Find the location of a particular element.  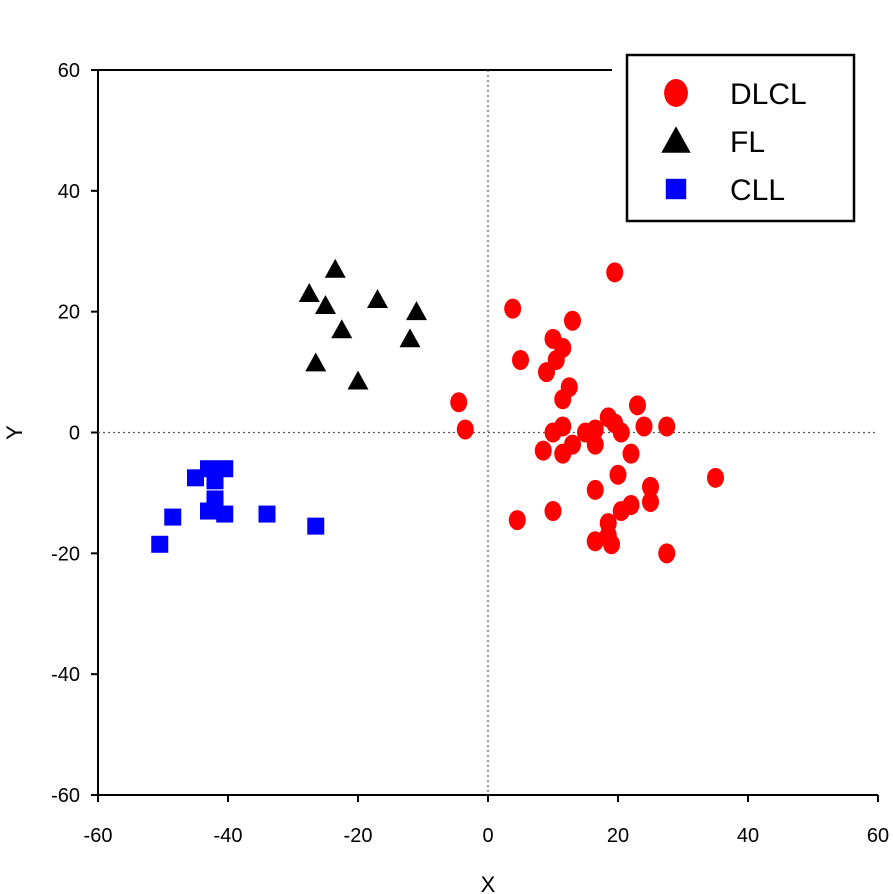

legend-box is located at coordinates (740, 138).